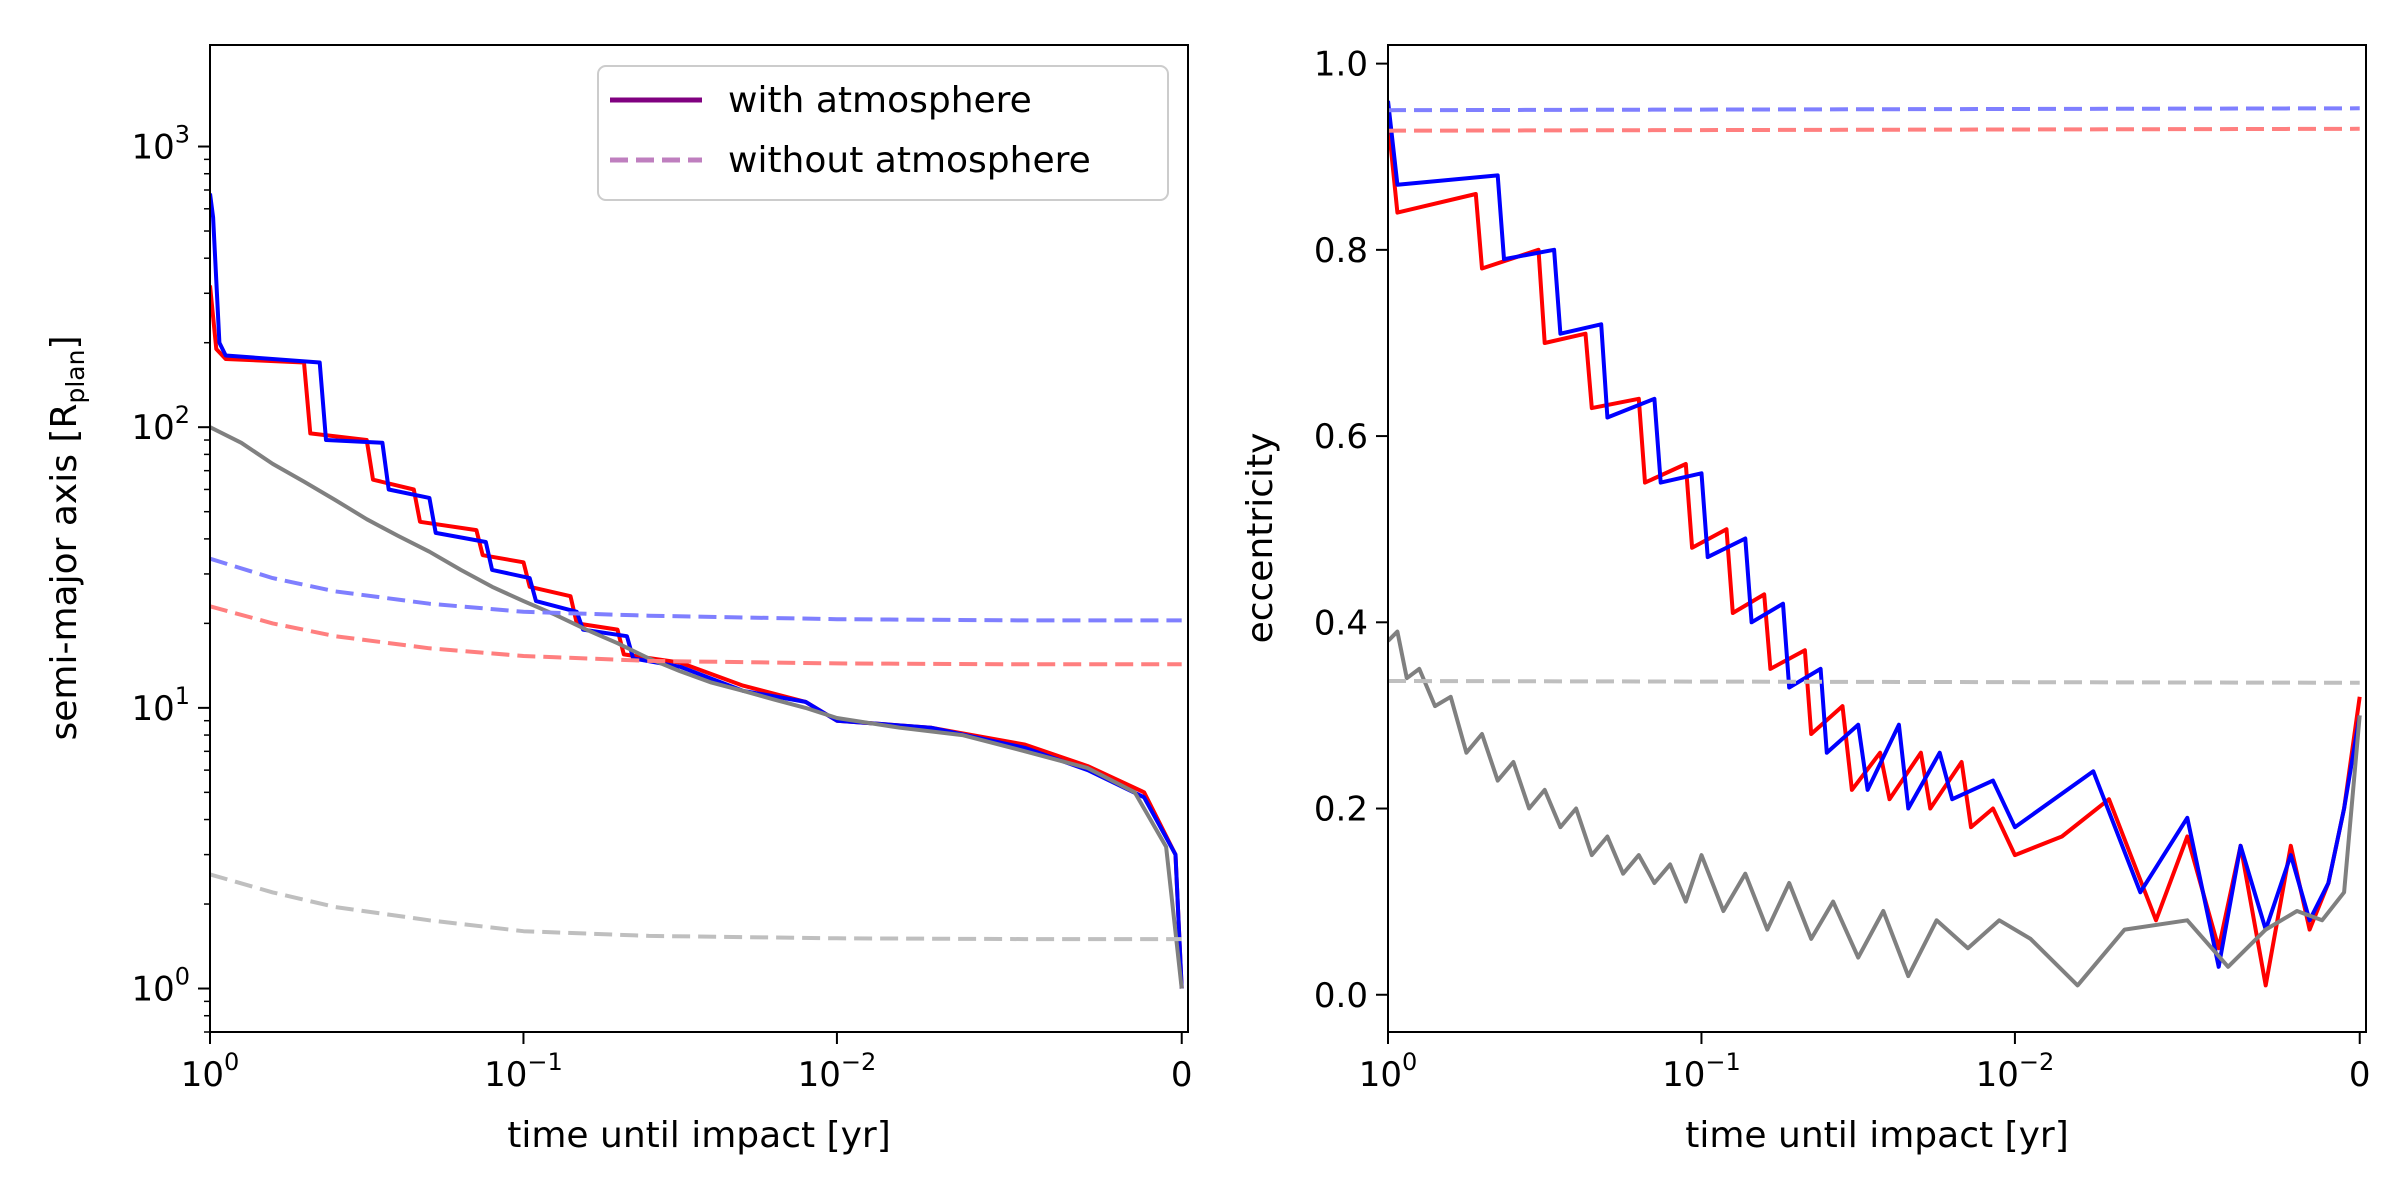  I want to click on left-y-axis-label: semi-major axis [Rplan], so click(67, 537).